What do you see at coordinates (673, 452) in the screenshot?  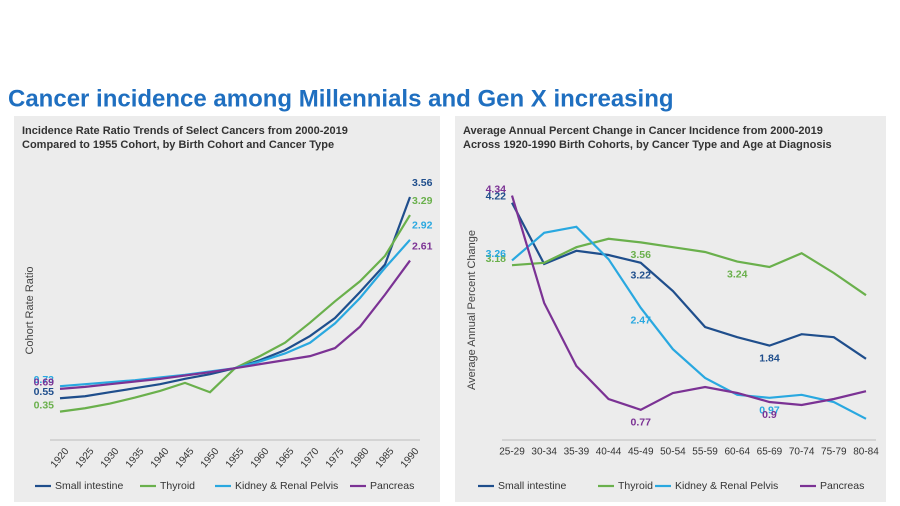 I see `x-tick-label: 50-54` at bounding box center [673, 452].